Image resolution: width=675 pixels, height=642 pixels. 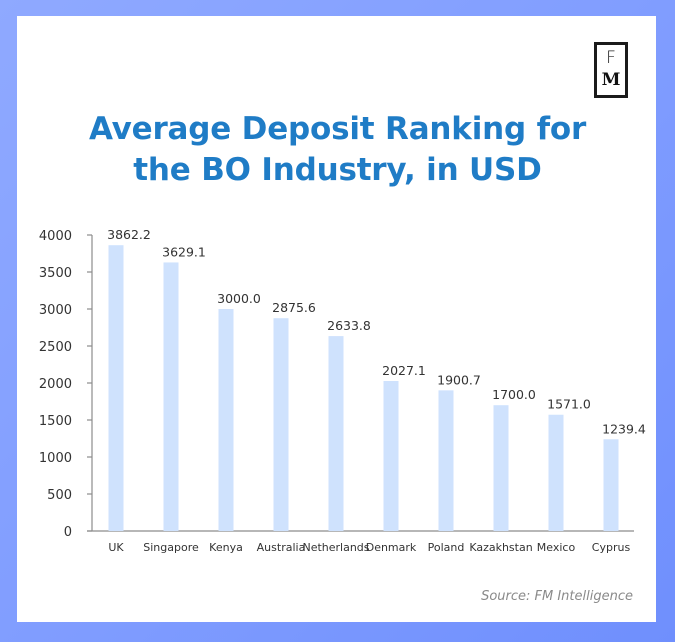 What do you see at coordinates (226, 547) in the screenshot?
I see `x-tick-label: Kenya` at bounding box center [226, 547].